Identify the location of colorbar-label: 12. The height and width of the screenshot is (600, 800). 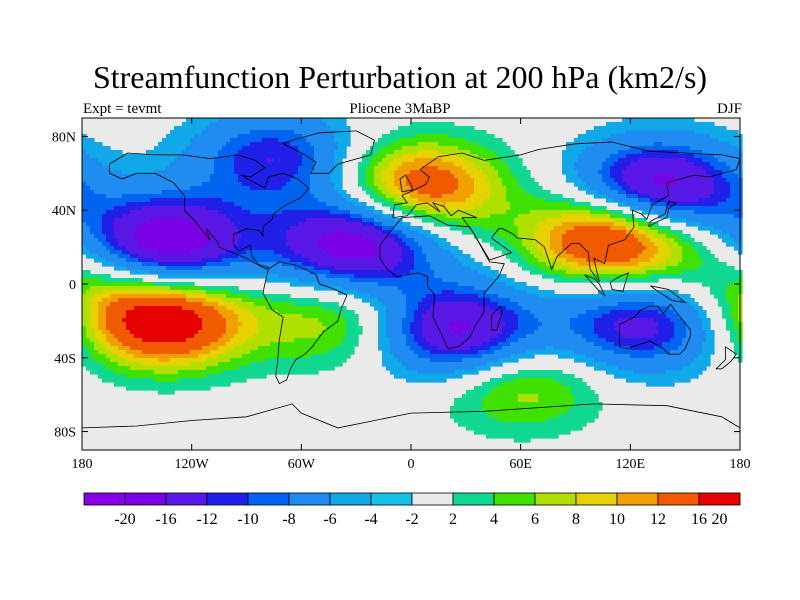
(658, 519).